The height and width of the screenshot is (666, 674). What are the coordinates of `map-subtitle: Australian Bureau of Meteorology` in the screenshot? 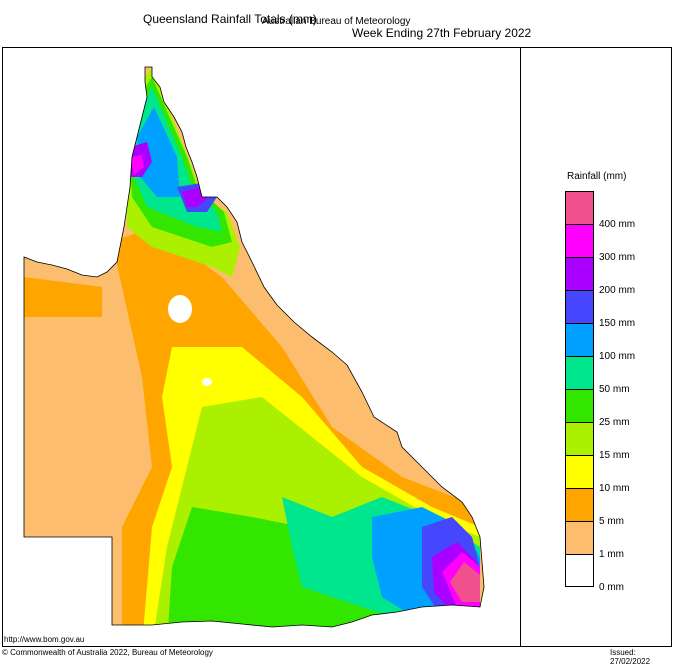 It's located at (336, 21).